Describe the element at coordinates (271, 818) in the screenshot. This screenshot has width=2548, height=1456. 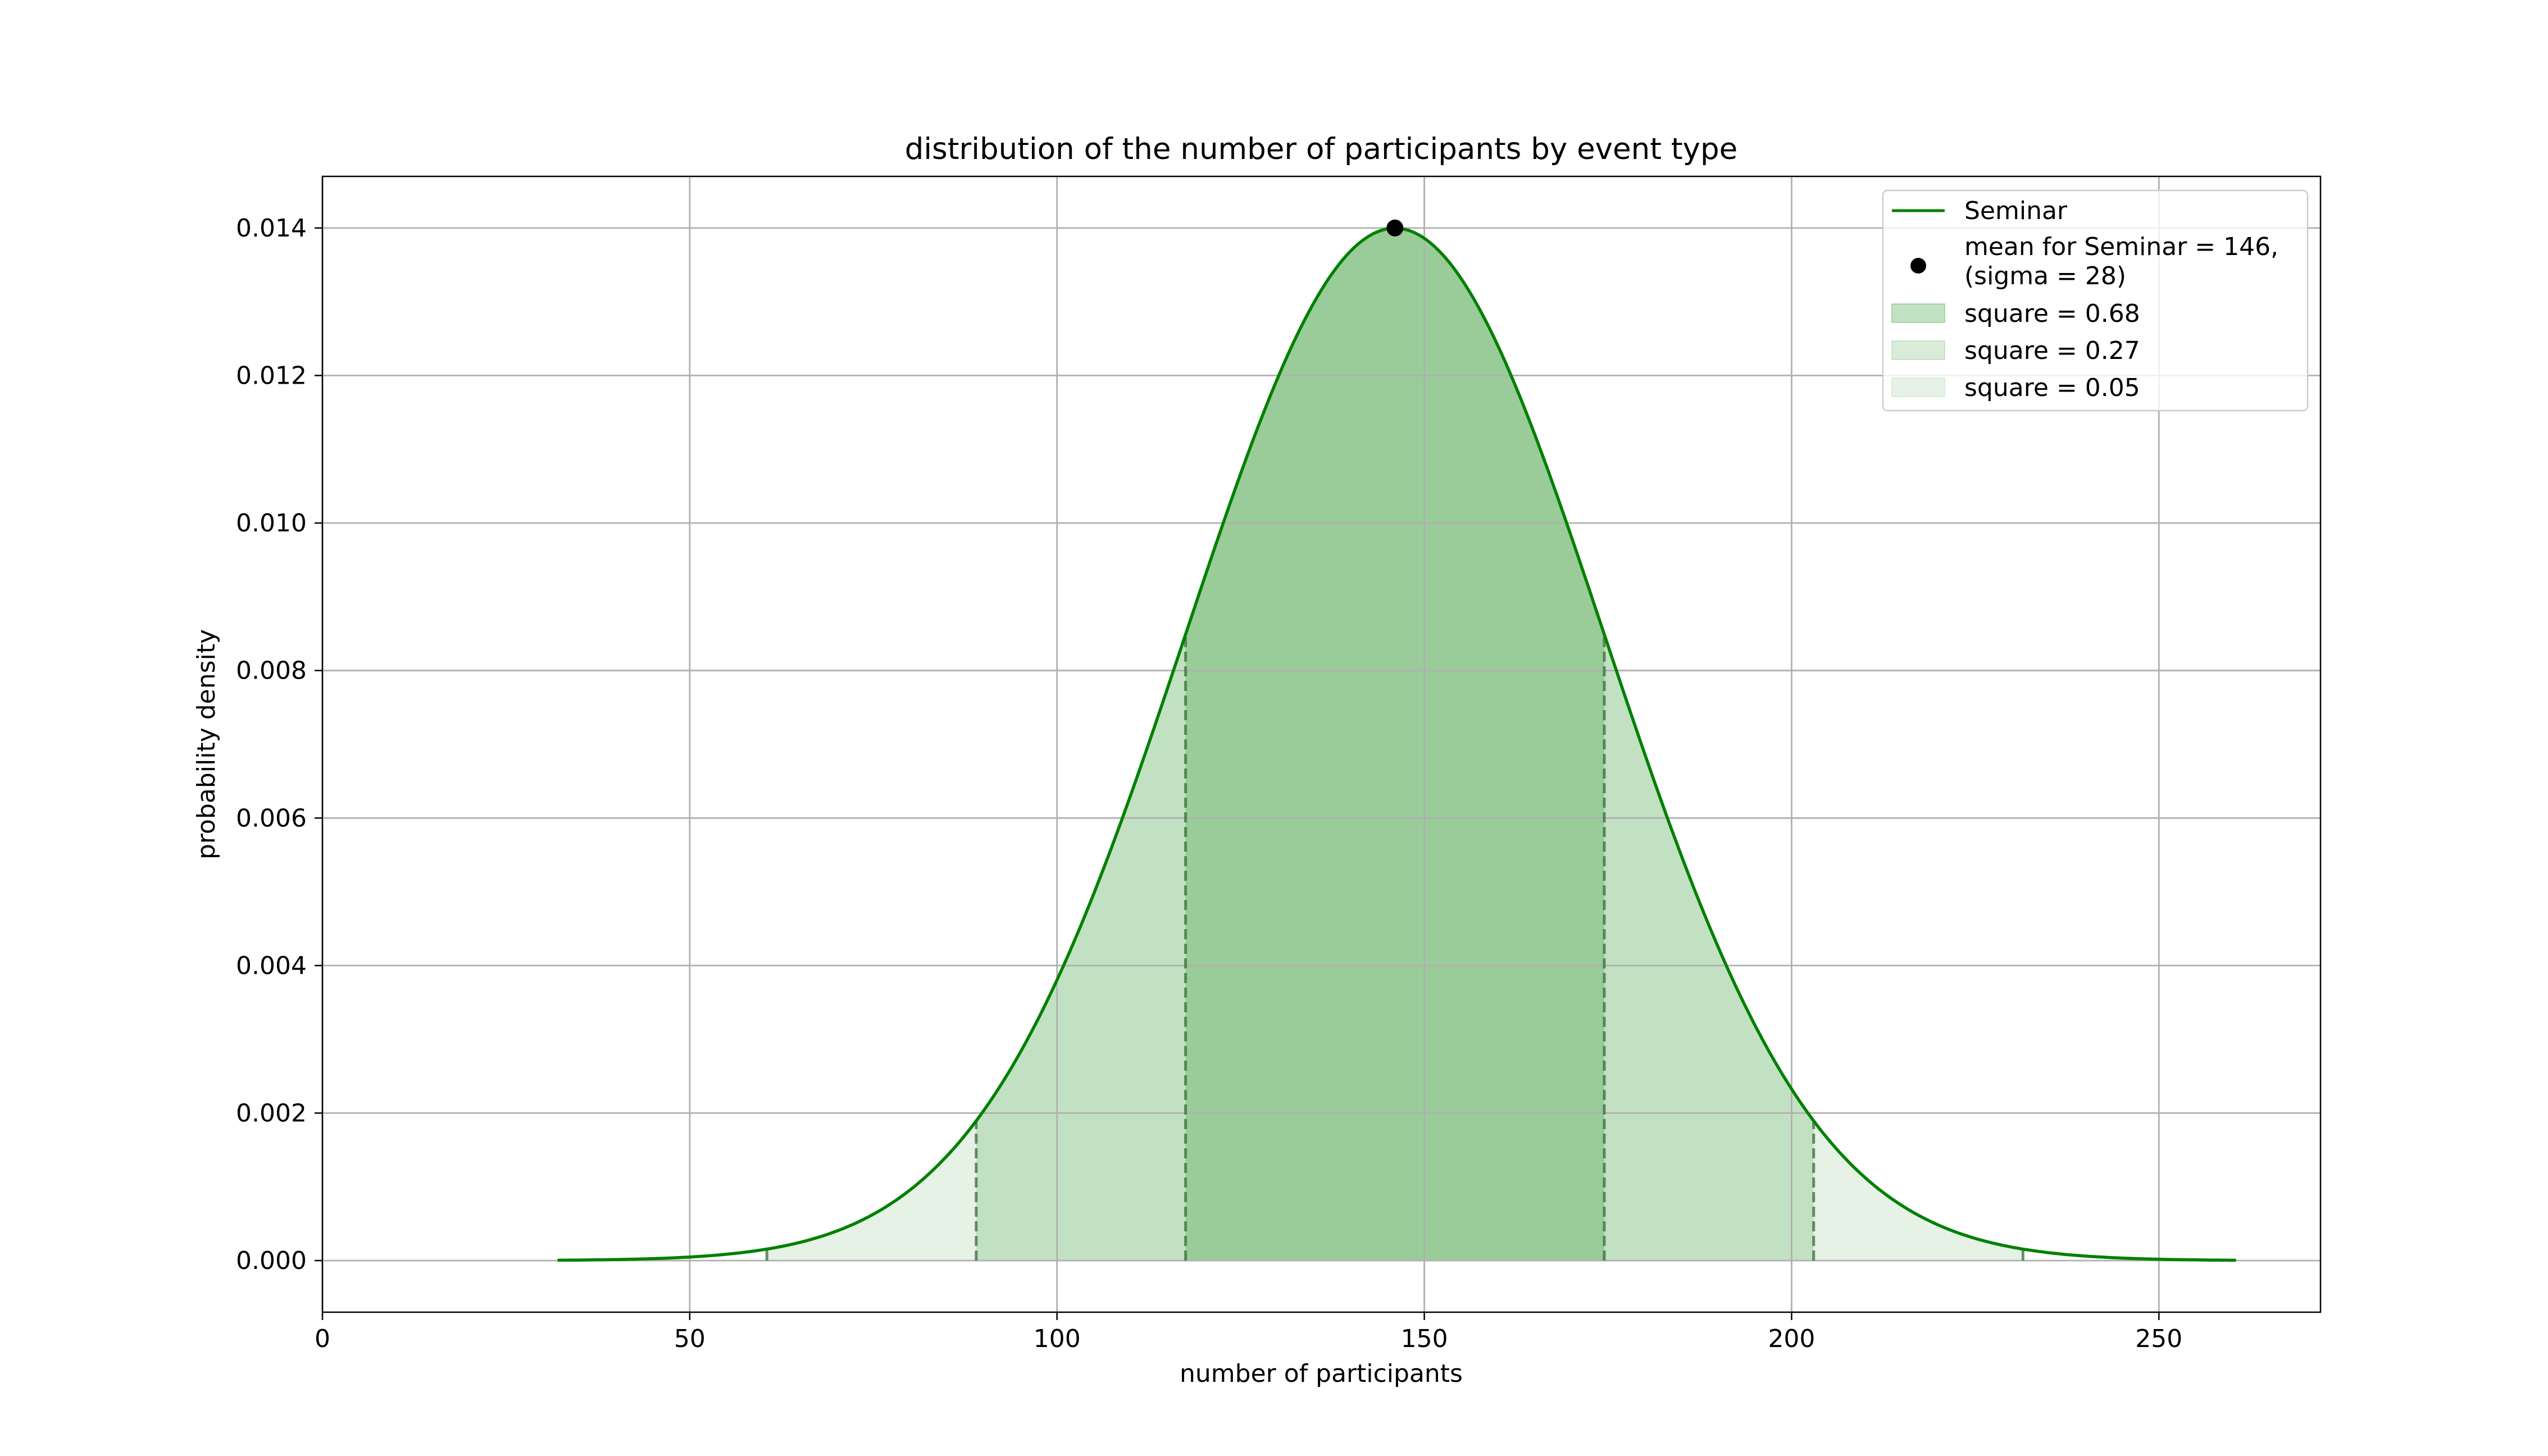
I see `y-tick-label-3: 0.006` at that location.